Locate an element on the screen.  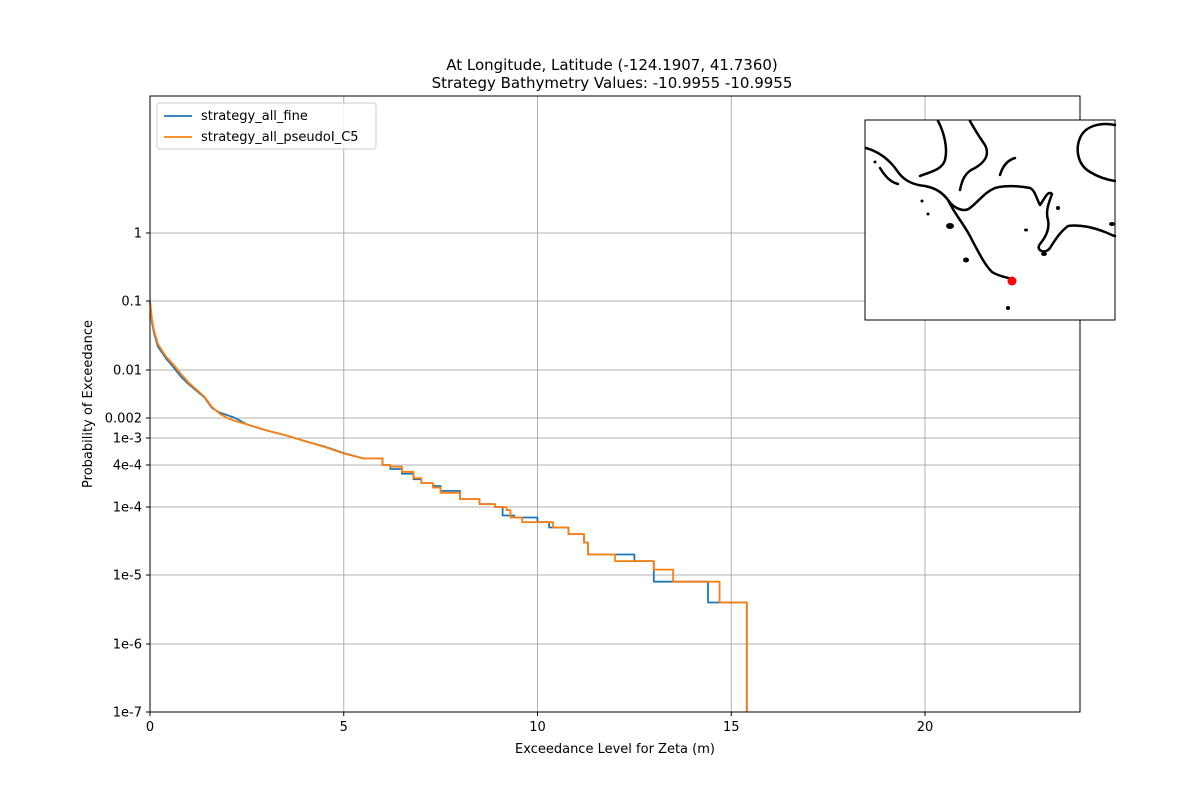
x-axis-label: Exceedance Level for Zeta (m) is located at coordinates (615, 749).